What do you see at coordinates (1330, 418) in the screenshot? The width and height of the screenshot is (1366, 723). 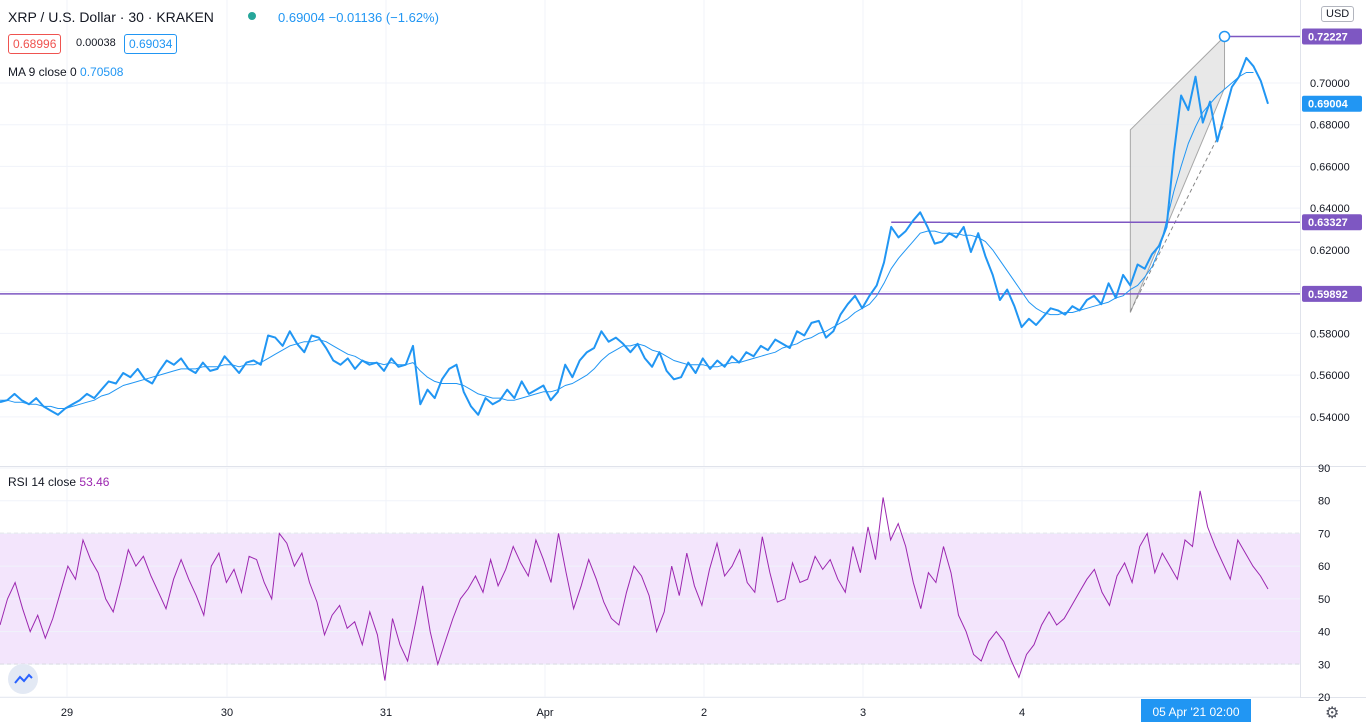 I see `price-tick-label: 0.54000` at bounding box center [1330, 418].